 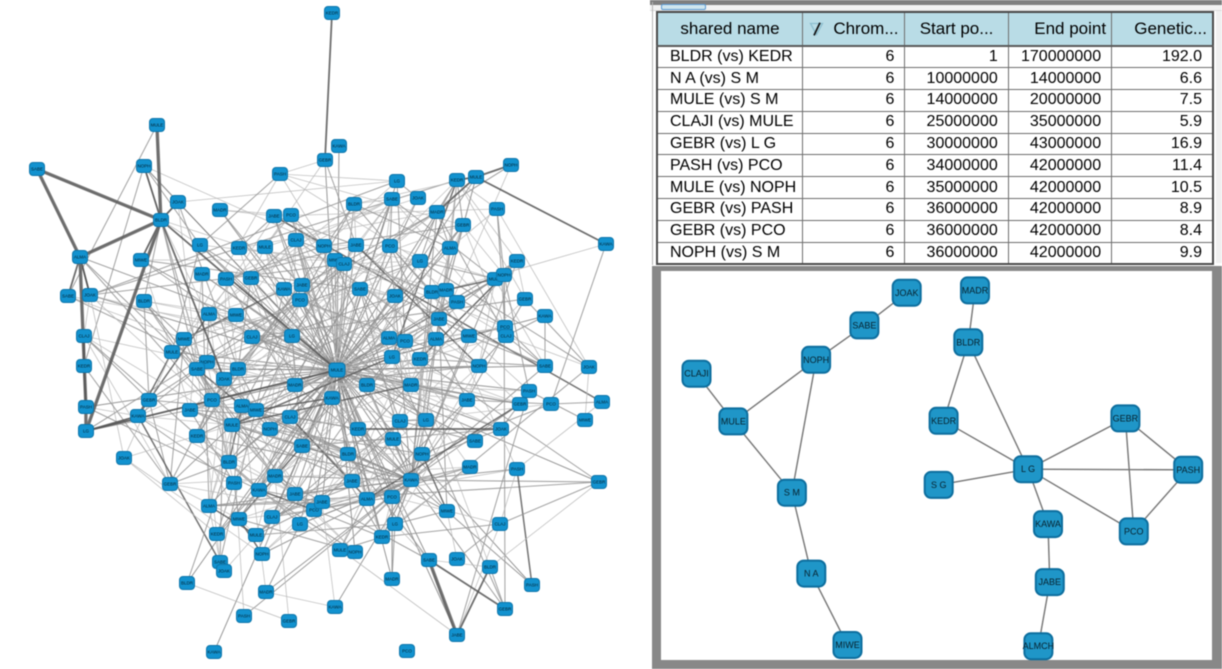 What do you see at coordinates (1028, 469) in the screenshot?
I see `svg-text: L G` at bounding box center [1028, 469].